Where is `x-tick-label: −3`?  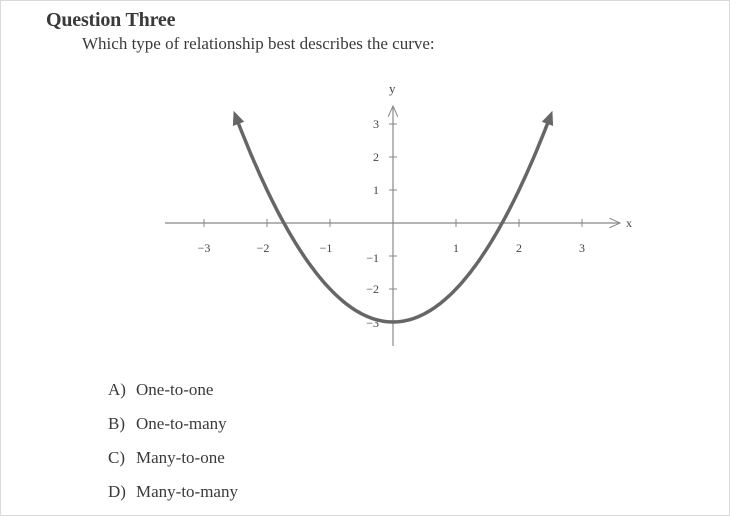
x-tick-label: −3 is located at coordinates (204, 248).